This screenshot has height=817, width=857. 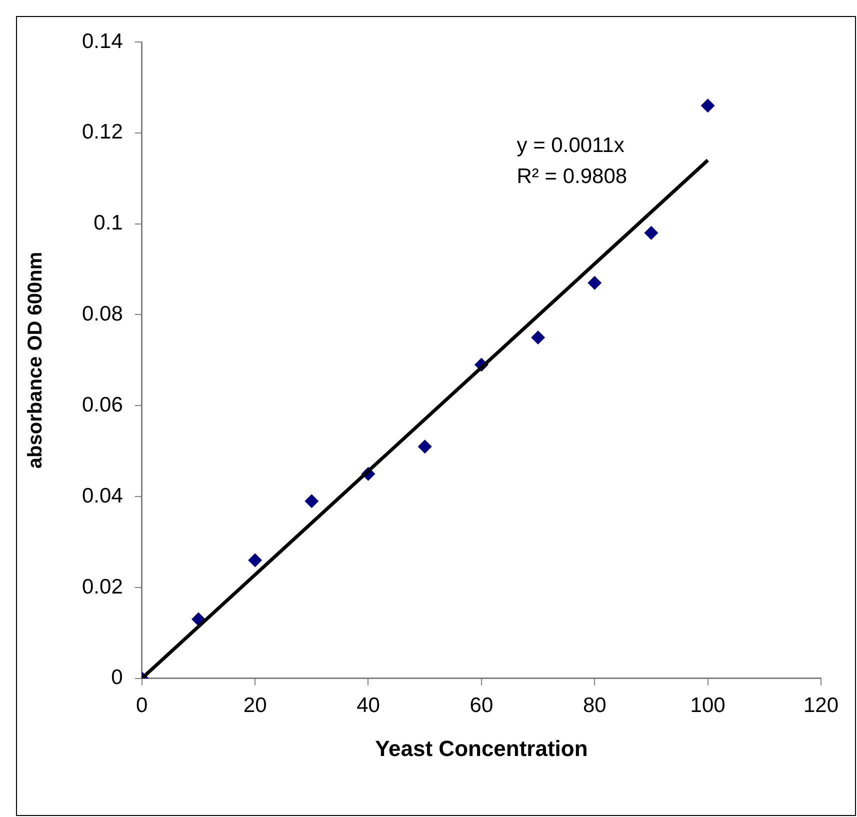 What do you see at coordinates (102, 586) in the screenshot?
I see `y-tick-label: 0.02` at bounding box center [102, 586].